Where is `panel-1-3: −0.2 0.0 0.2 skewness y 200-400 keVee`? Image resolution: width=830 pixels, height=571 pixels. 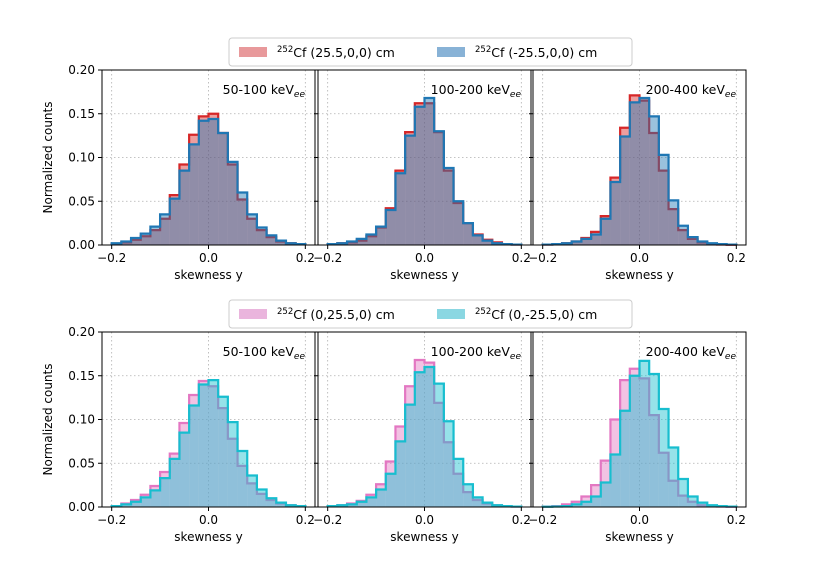
panel-1-3: −0.2 0.0 0.2 skewness y 200-400 keVee is located at coordinates (637, 175).